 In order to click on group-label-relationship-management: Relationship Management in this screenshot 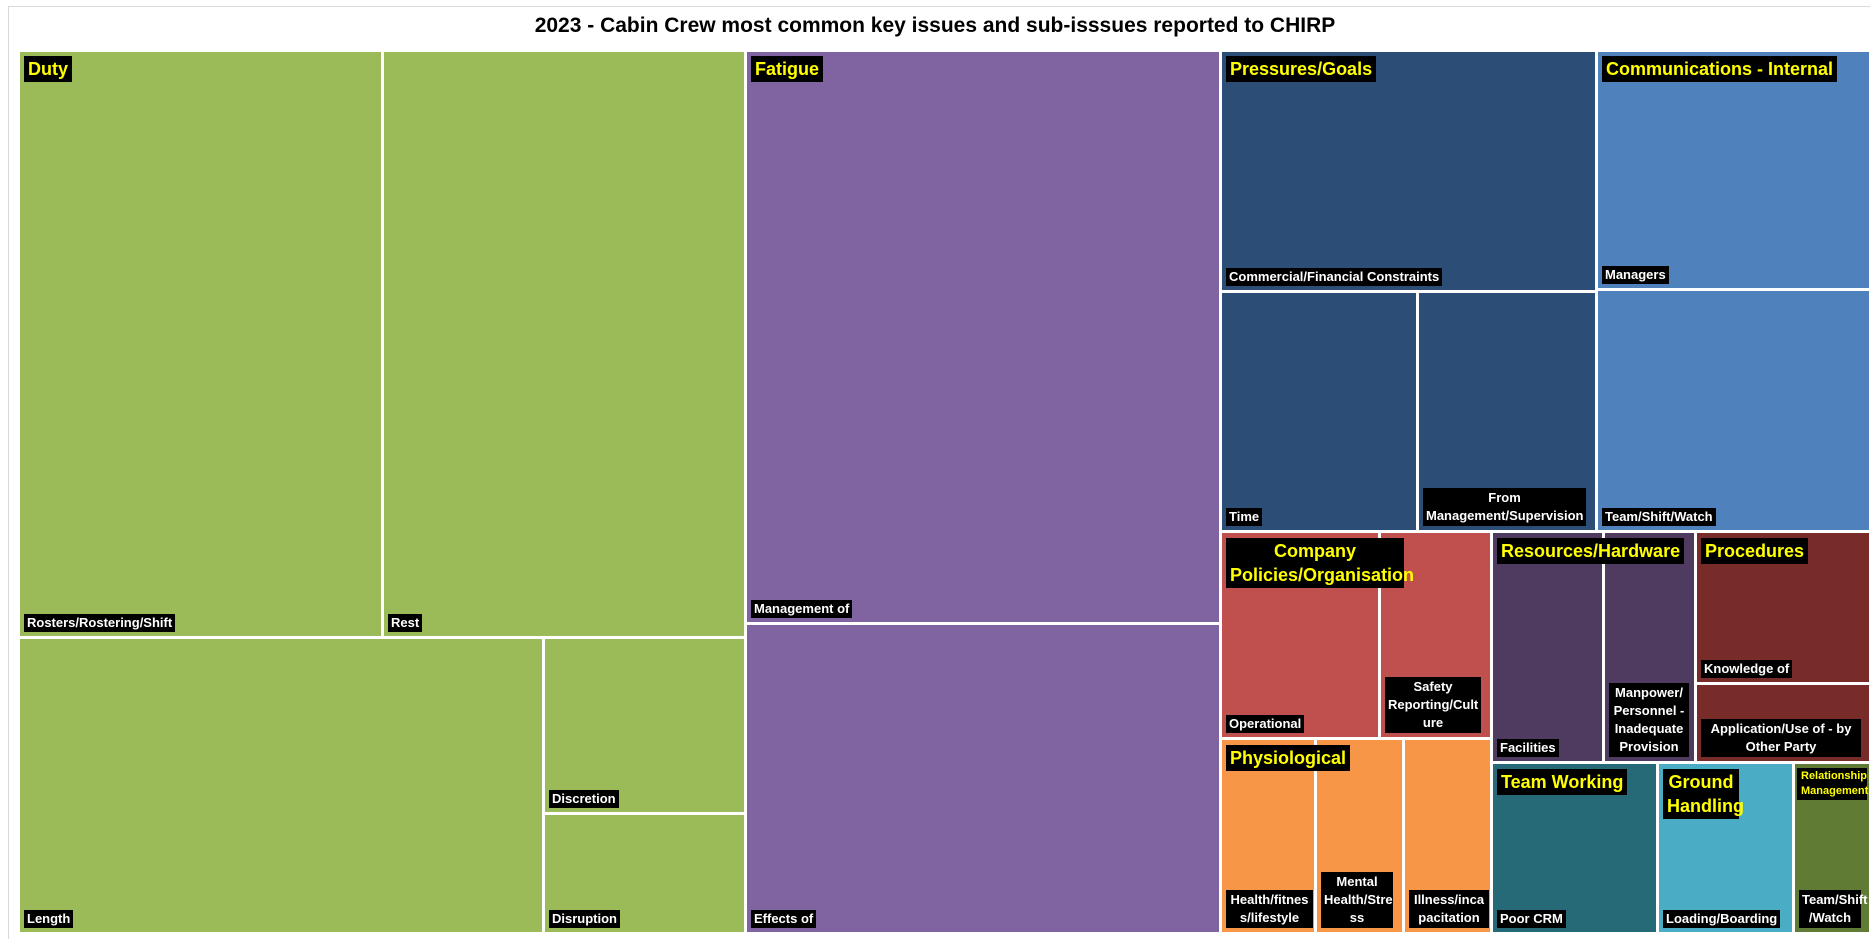, I will do `click(1832, 784)`.